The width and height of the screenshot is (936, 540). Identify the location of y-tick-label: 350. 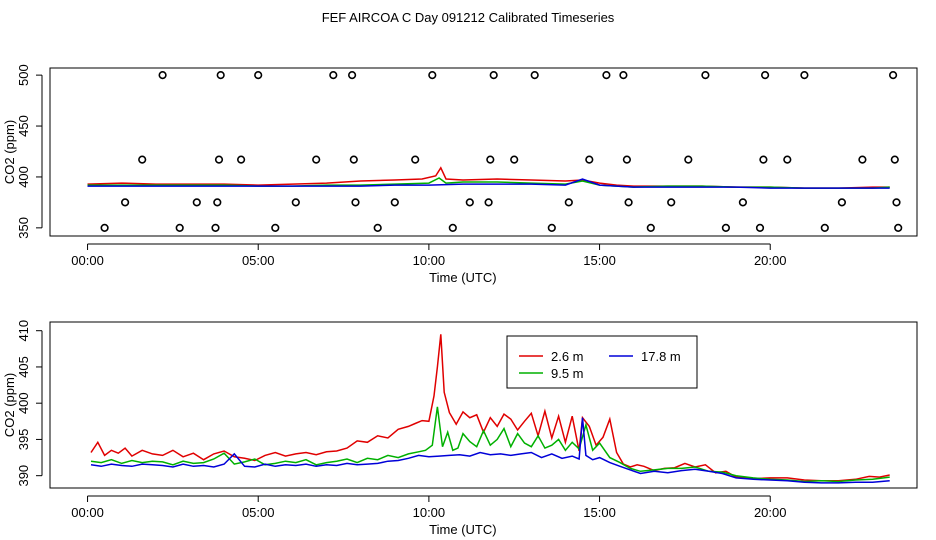
(23, 228).